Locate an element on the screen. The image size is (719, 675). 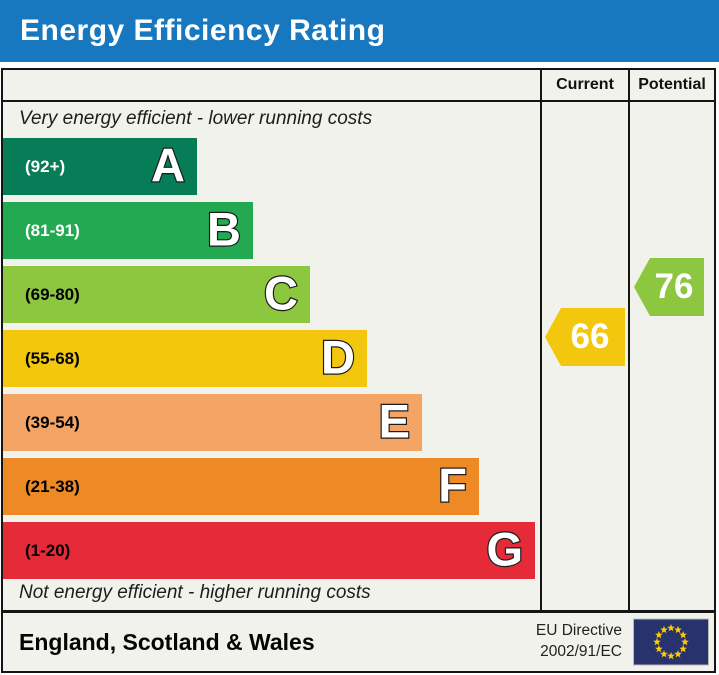
potential-column-header: Potential is located at coordinates (672, 84).